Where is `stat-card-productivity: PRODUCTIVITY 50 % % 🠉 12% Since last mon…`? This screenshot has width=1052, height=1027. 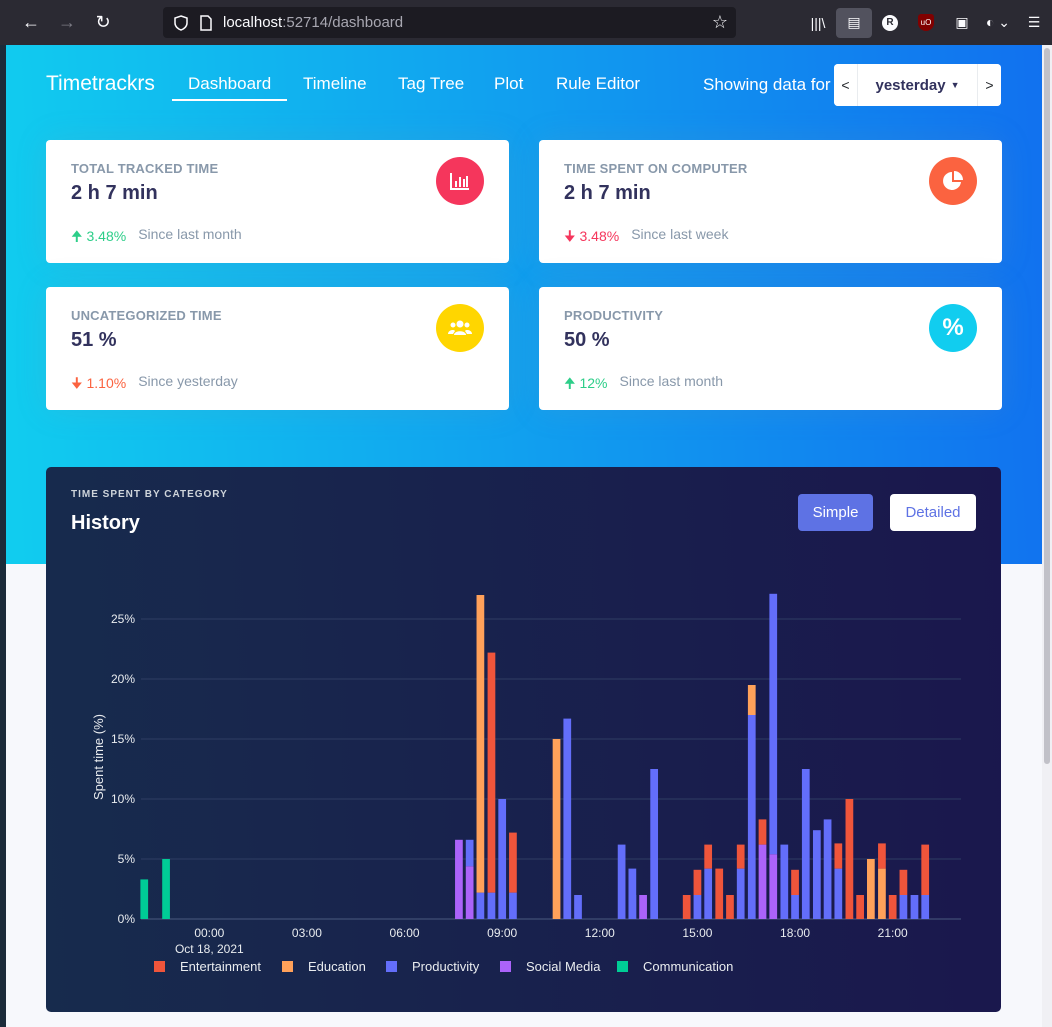
stat-card-productivity: PRODUCTIVITY 50 % % 🠉 12% Since last mon… is located at coordinates (770, 348).